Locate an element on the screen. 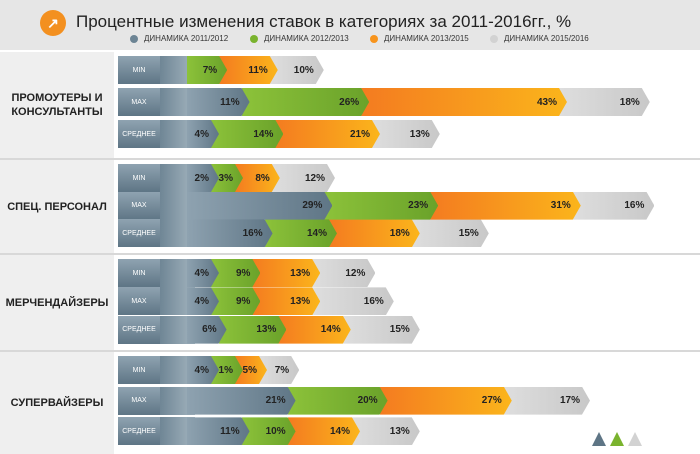 The height and width of the screenshot is (454, 700). bar-row: MIN 7% 11% 10% is located at coordinates (408, 70).